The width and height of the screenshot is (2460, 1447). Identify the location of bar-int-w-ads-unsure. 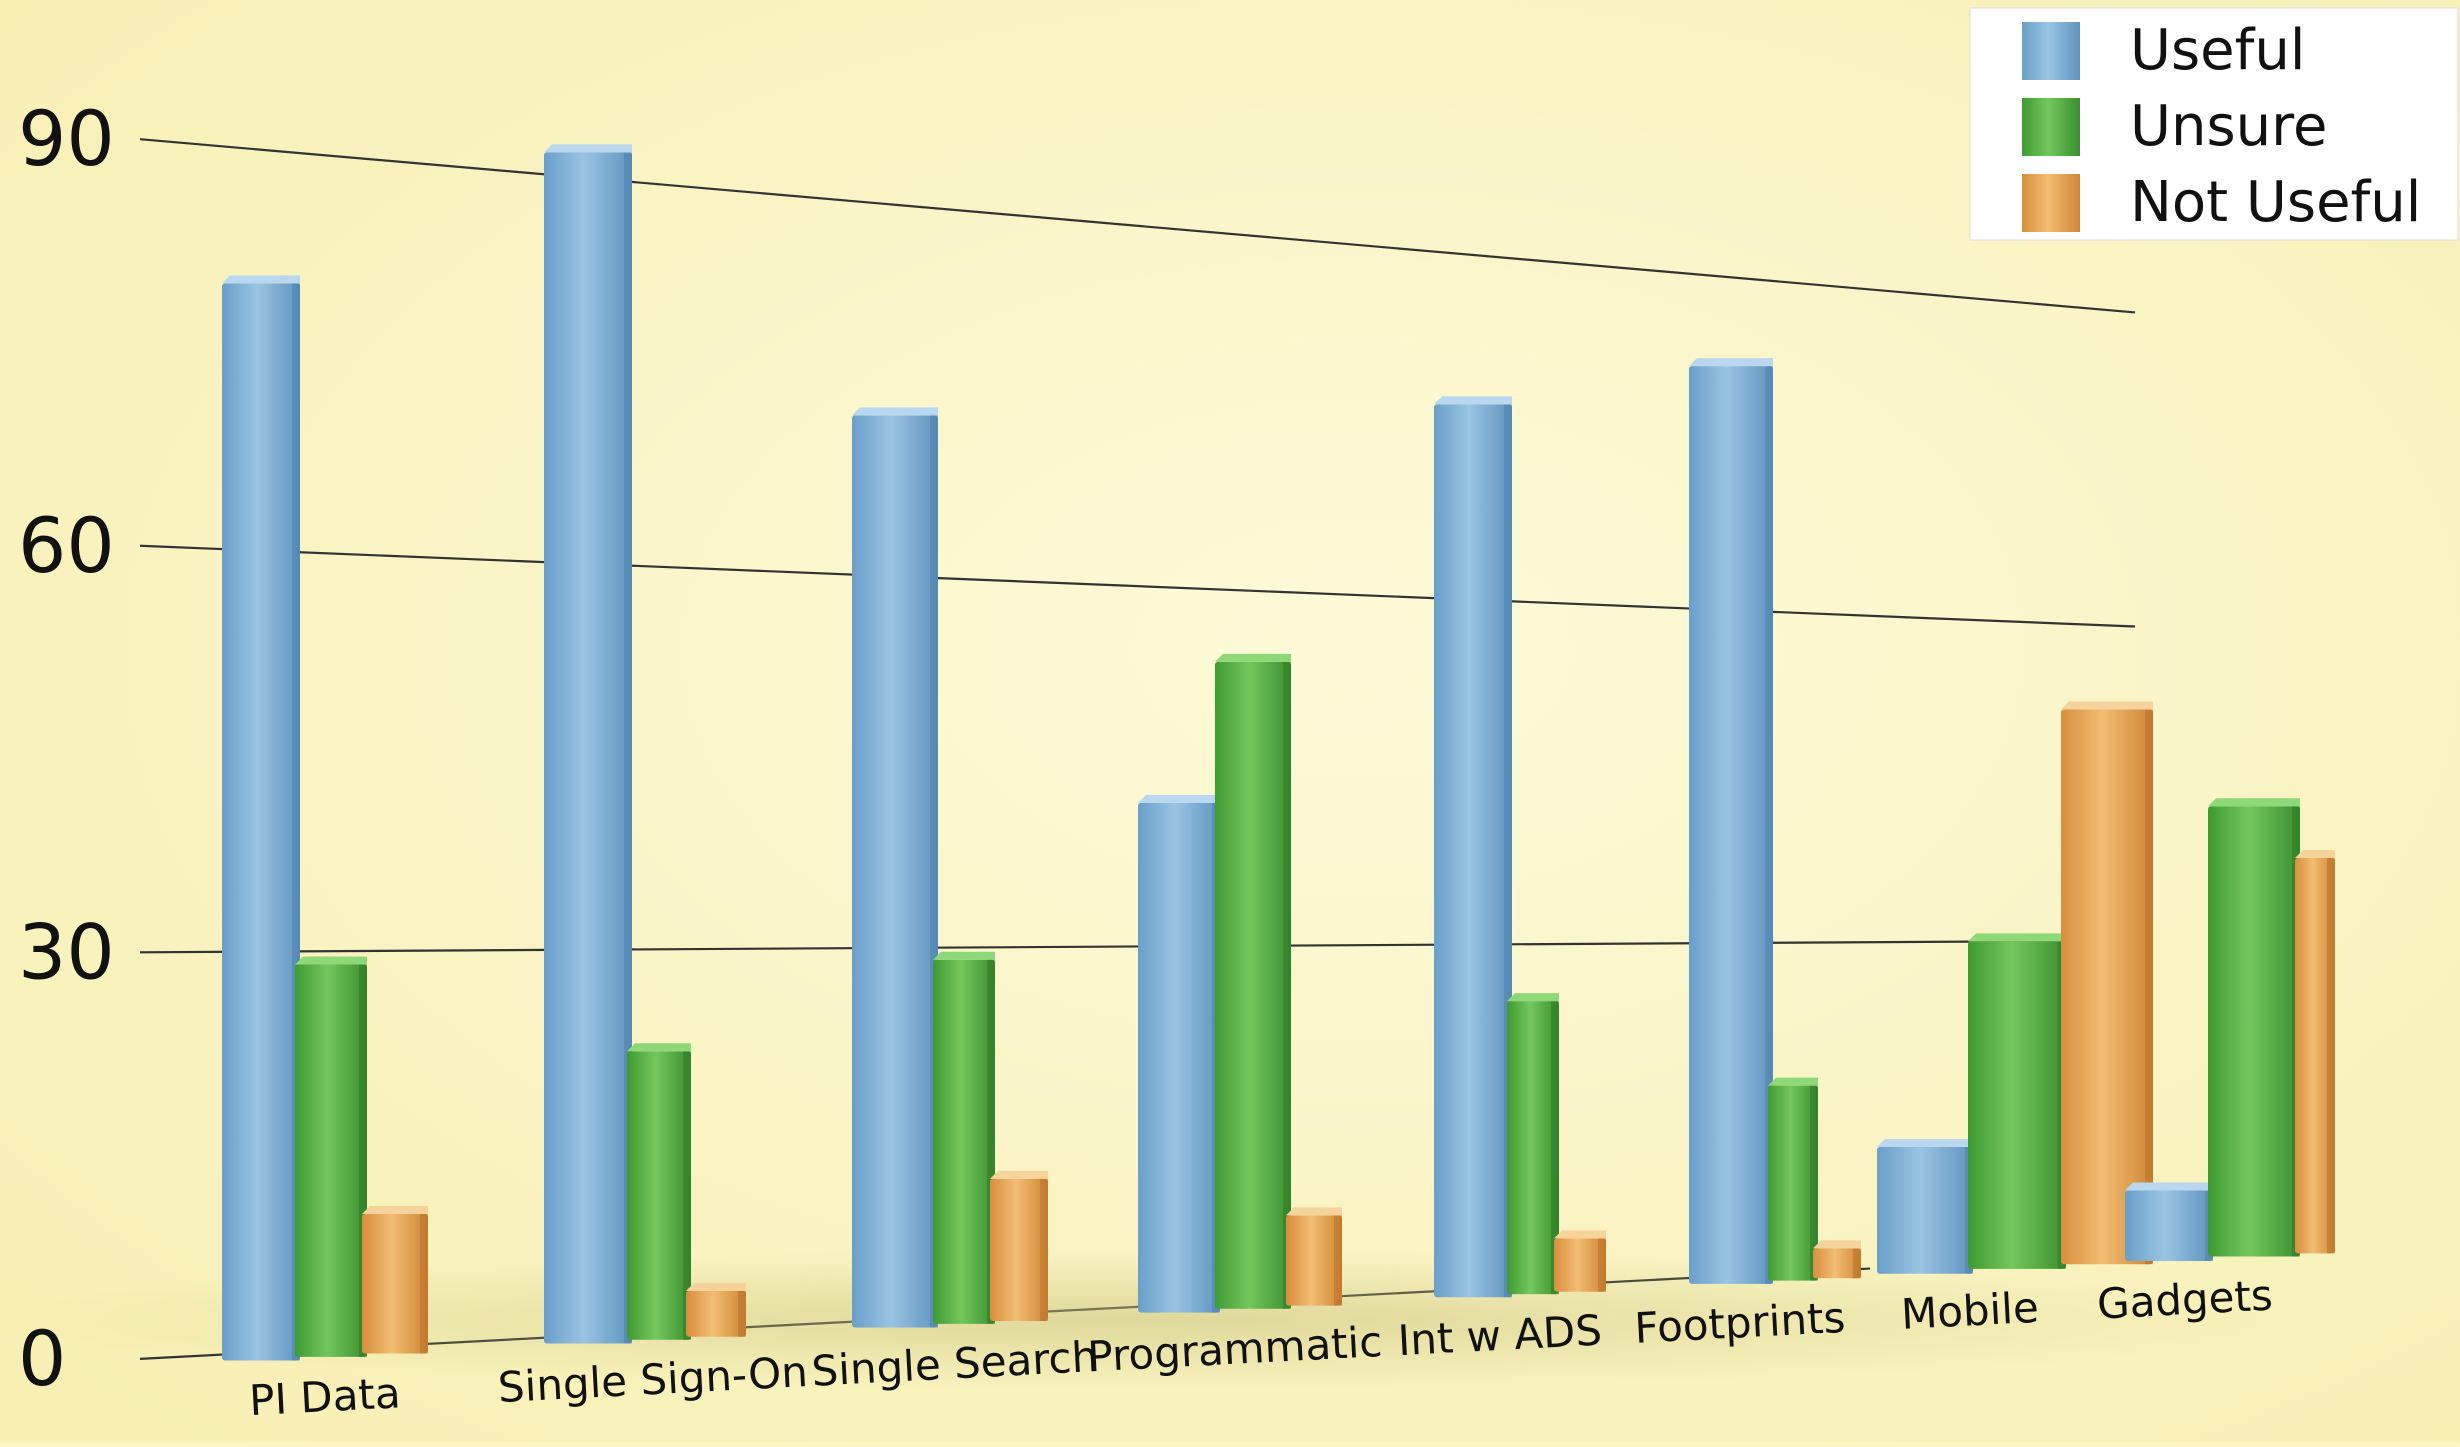
(1533, 1144).